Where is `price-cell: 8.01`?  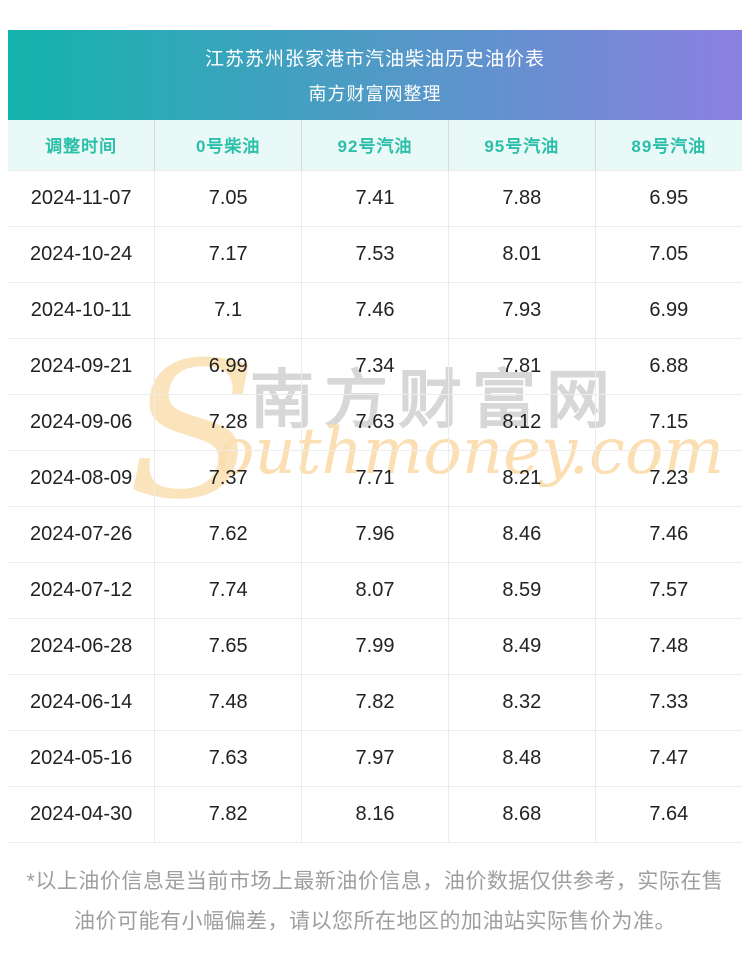 price-cell: 8.01 is located at coordinates (521, 253).